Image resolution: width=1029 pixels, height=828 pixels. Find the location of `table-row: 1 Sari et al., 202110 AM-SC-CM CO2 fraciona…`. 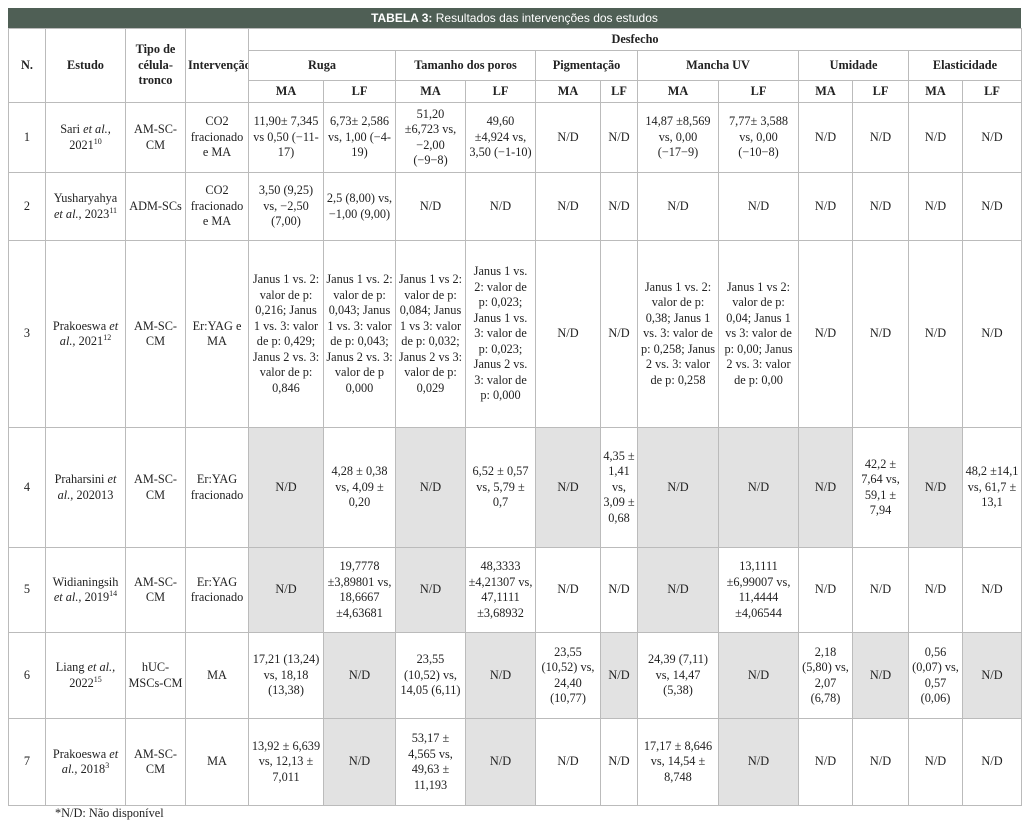

table-row: 1 Sari et al., 202110 AM-SC-CM CO2 fraciona… is located at coordinates (515, 137).